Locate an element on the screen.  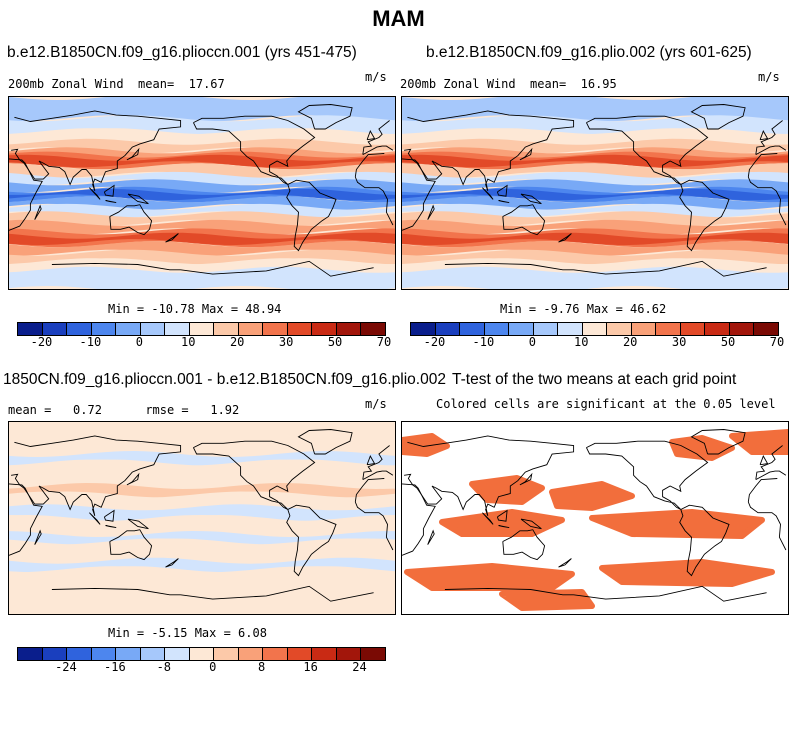
colorbar-tick-label: -24 is located at coordinates (66, 667).